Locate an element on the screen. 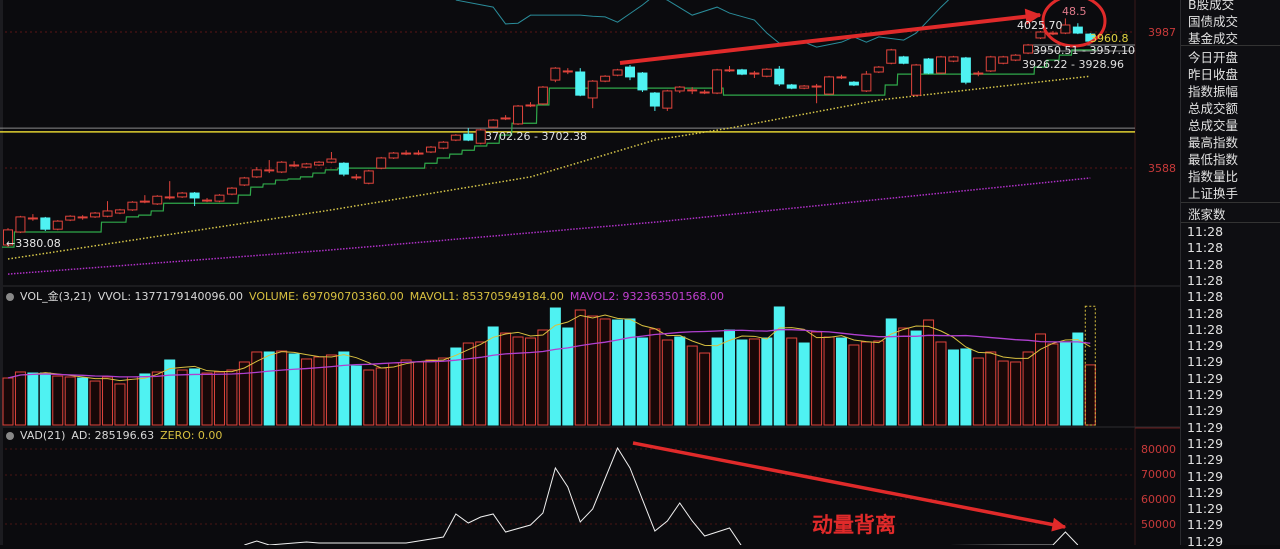  sidebar-item: B股成交 is located at coordinates (1211, 6).